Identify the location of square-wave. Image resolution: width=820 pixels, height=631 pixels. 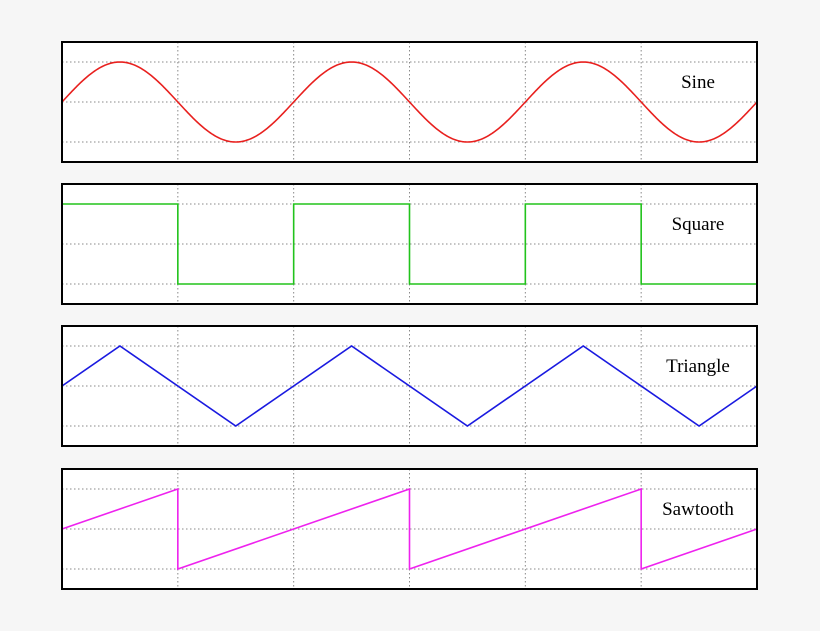
(409, 244).